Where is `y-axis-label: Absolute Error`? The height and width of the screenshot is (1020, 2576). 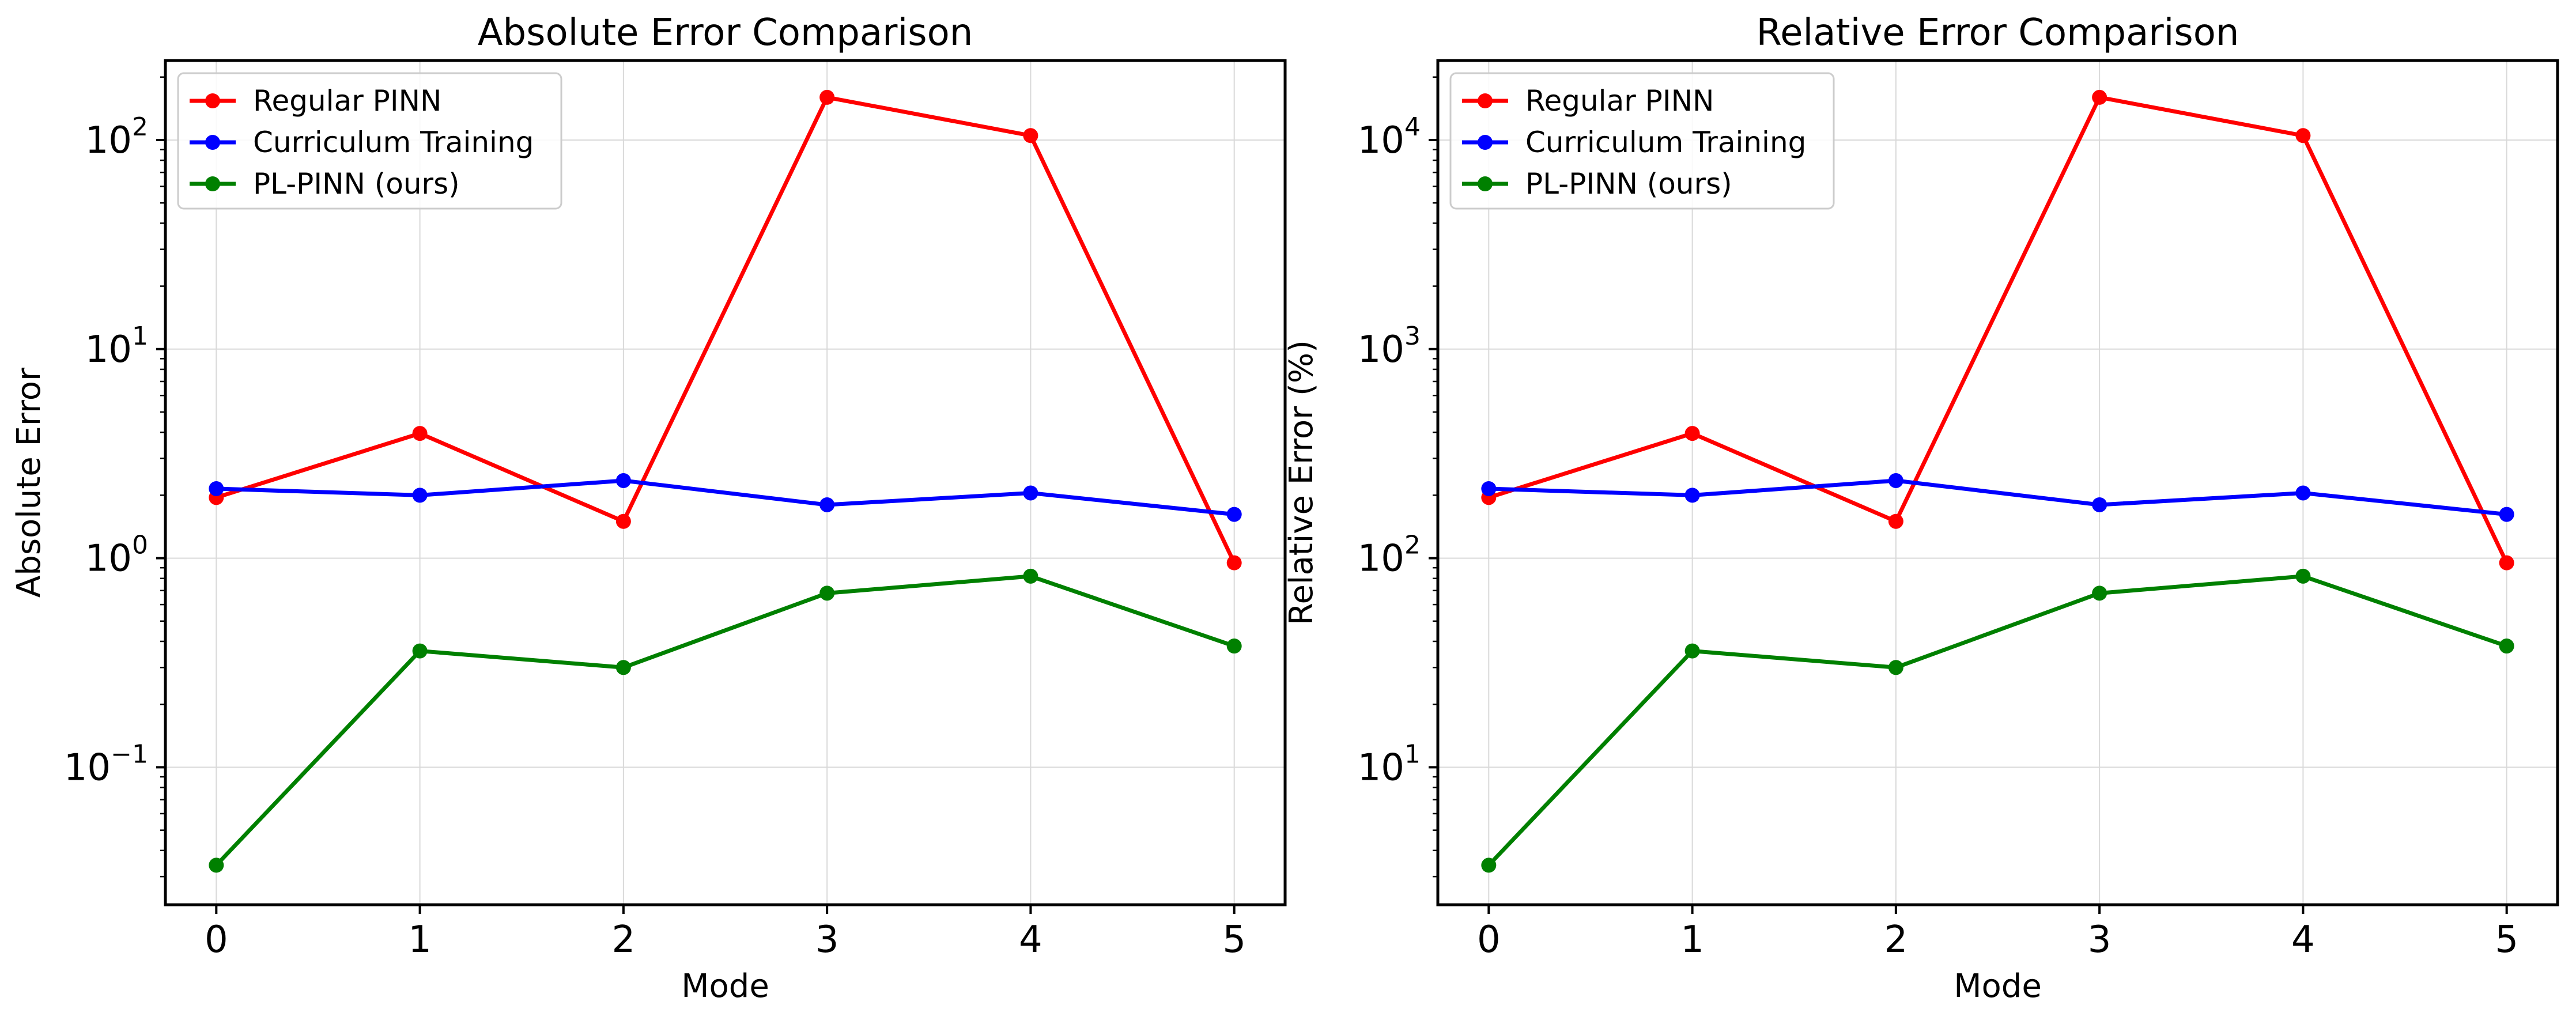 y-axis-label: Absolute Error is located at coordinates (29, 482).